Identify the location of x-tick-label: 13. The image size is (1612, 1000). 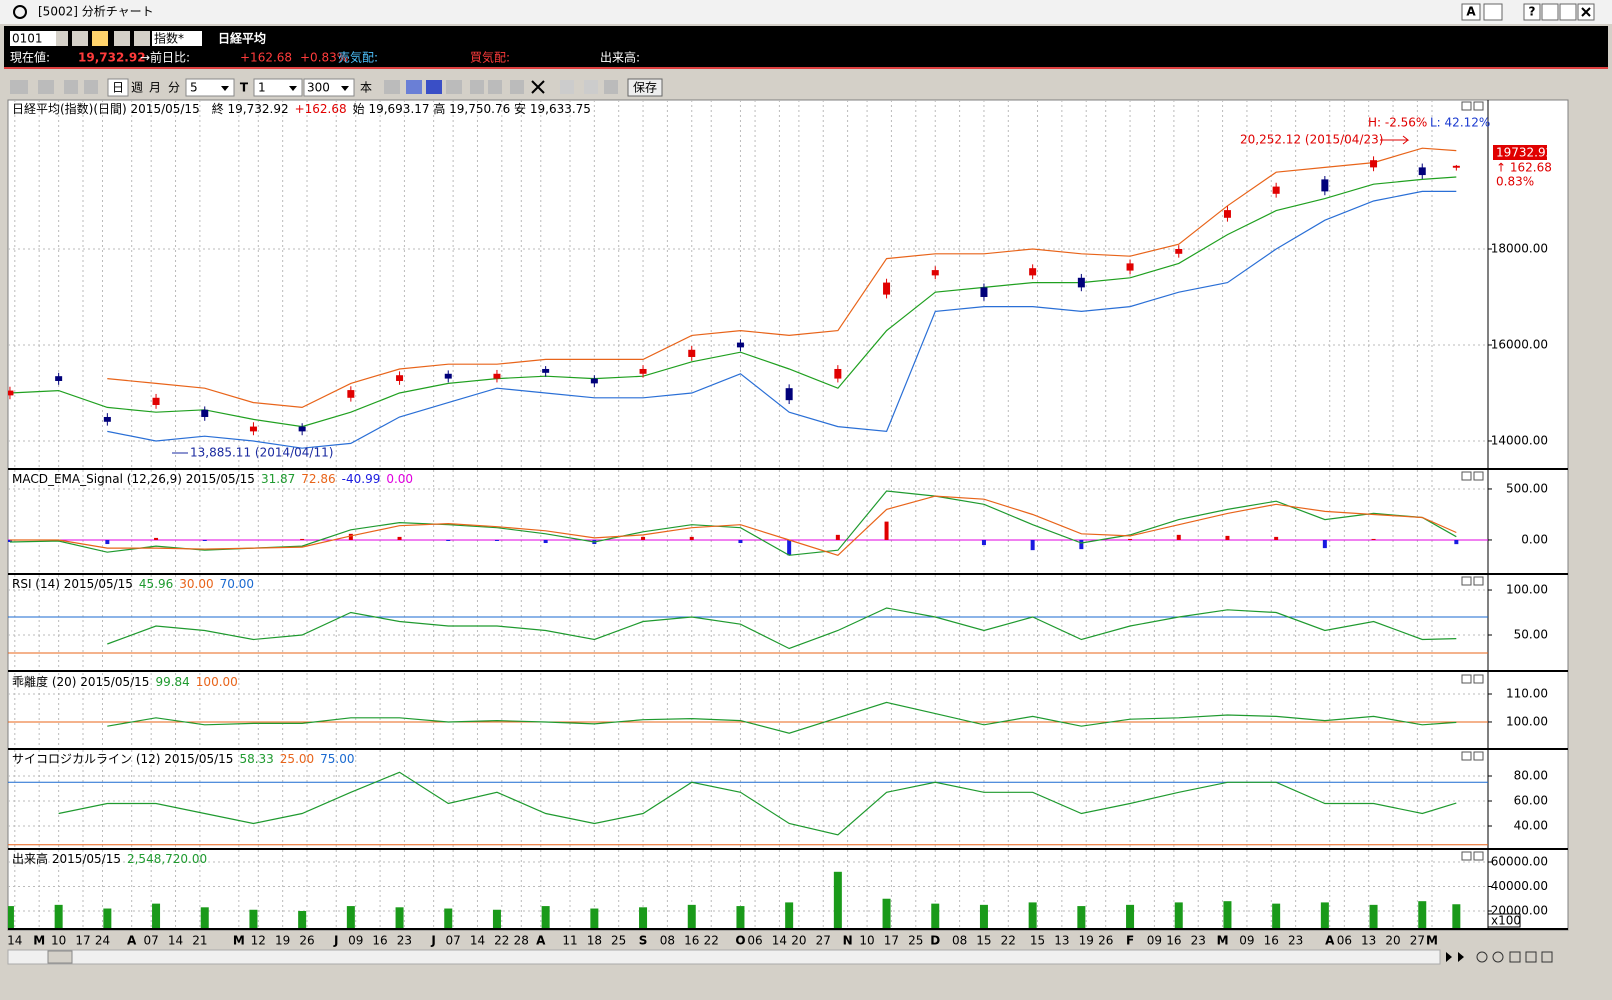
(1368, 941).